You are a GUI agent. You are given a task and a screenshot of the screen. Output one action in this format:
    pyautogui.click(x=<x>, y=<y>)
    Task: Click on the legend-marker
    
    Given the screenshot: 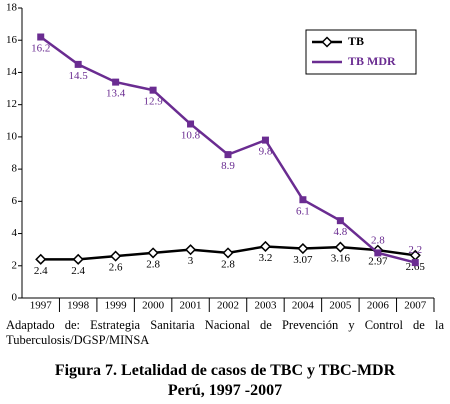 What is the action you would take?
    pyautogui.click(x=327, y=42)
    